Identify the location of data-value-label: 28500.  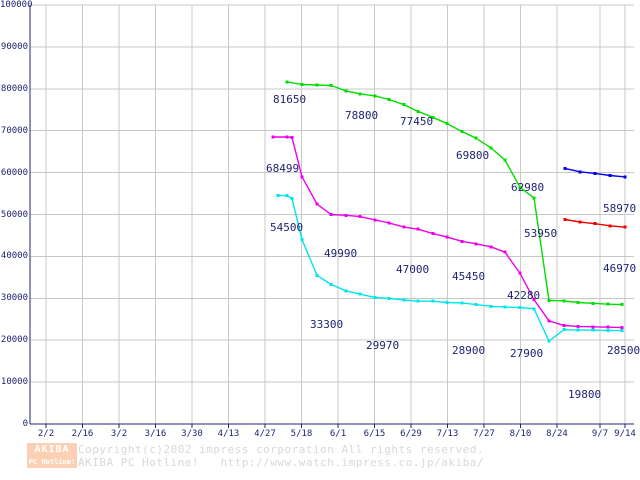
(623, 350).